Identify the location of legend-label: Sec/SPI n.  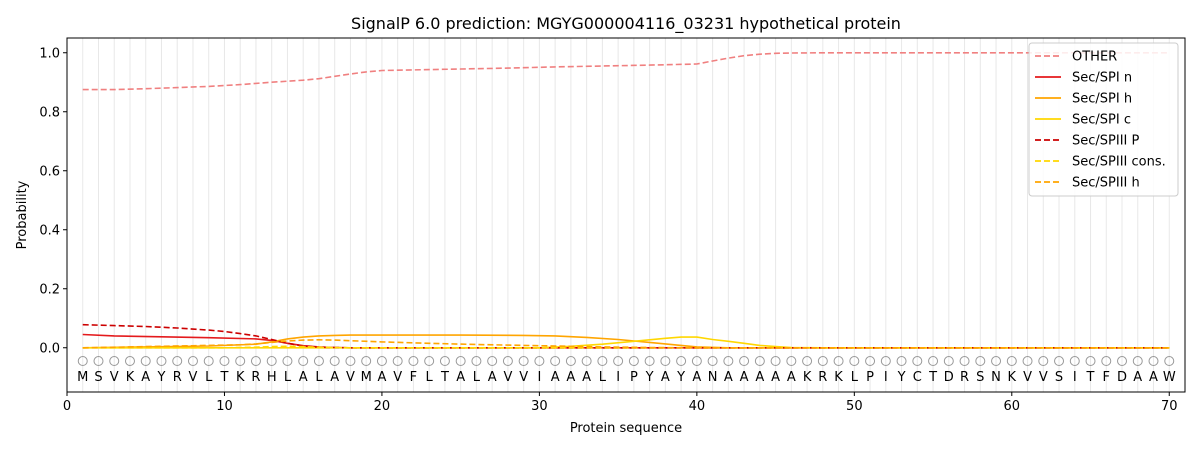
(1102, 78).